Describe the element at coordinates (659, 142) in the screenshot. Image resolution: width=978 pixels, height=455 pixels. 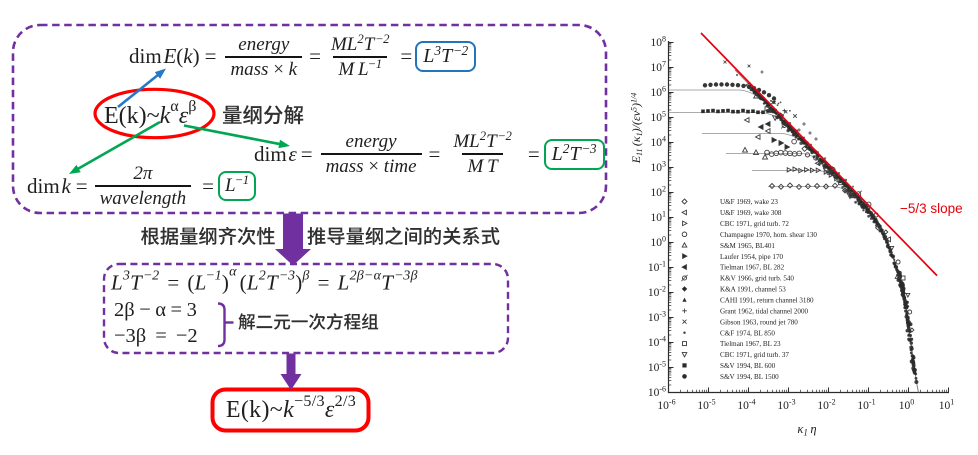
I see `svg-text: 10⁴` at that location.